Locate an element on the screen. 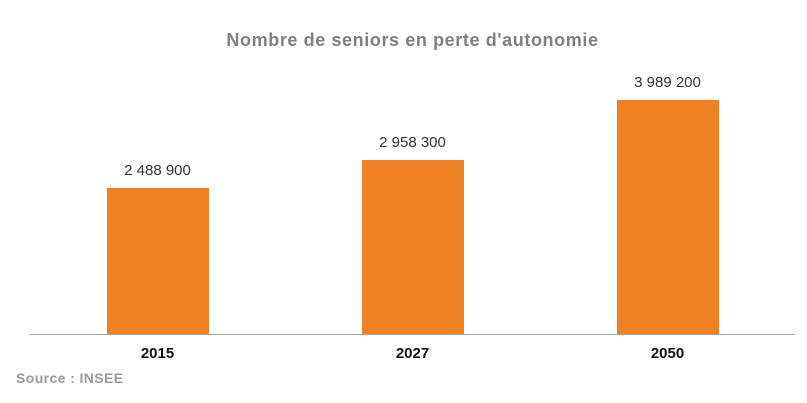 This screenshot has height=403, width=807. x-axis-label-2015: 2015 is located at coordinates (157, 353).